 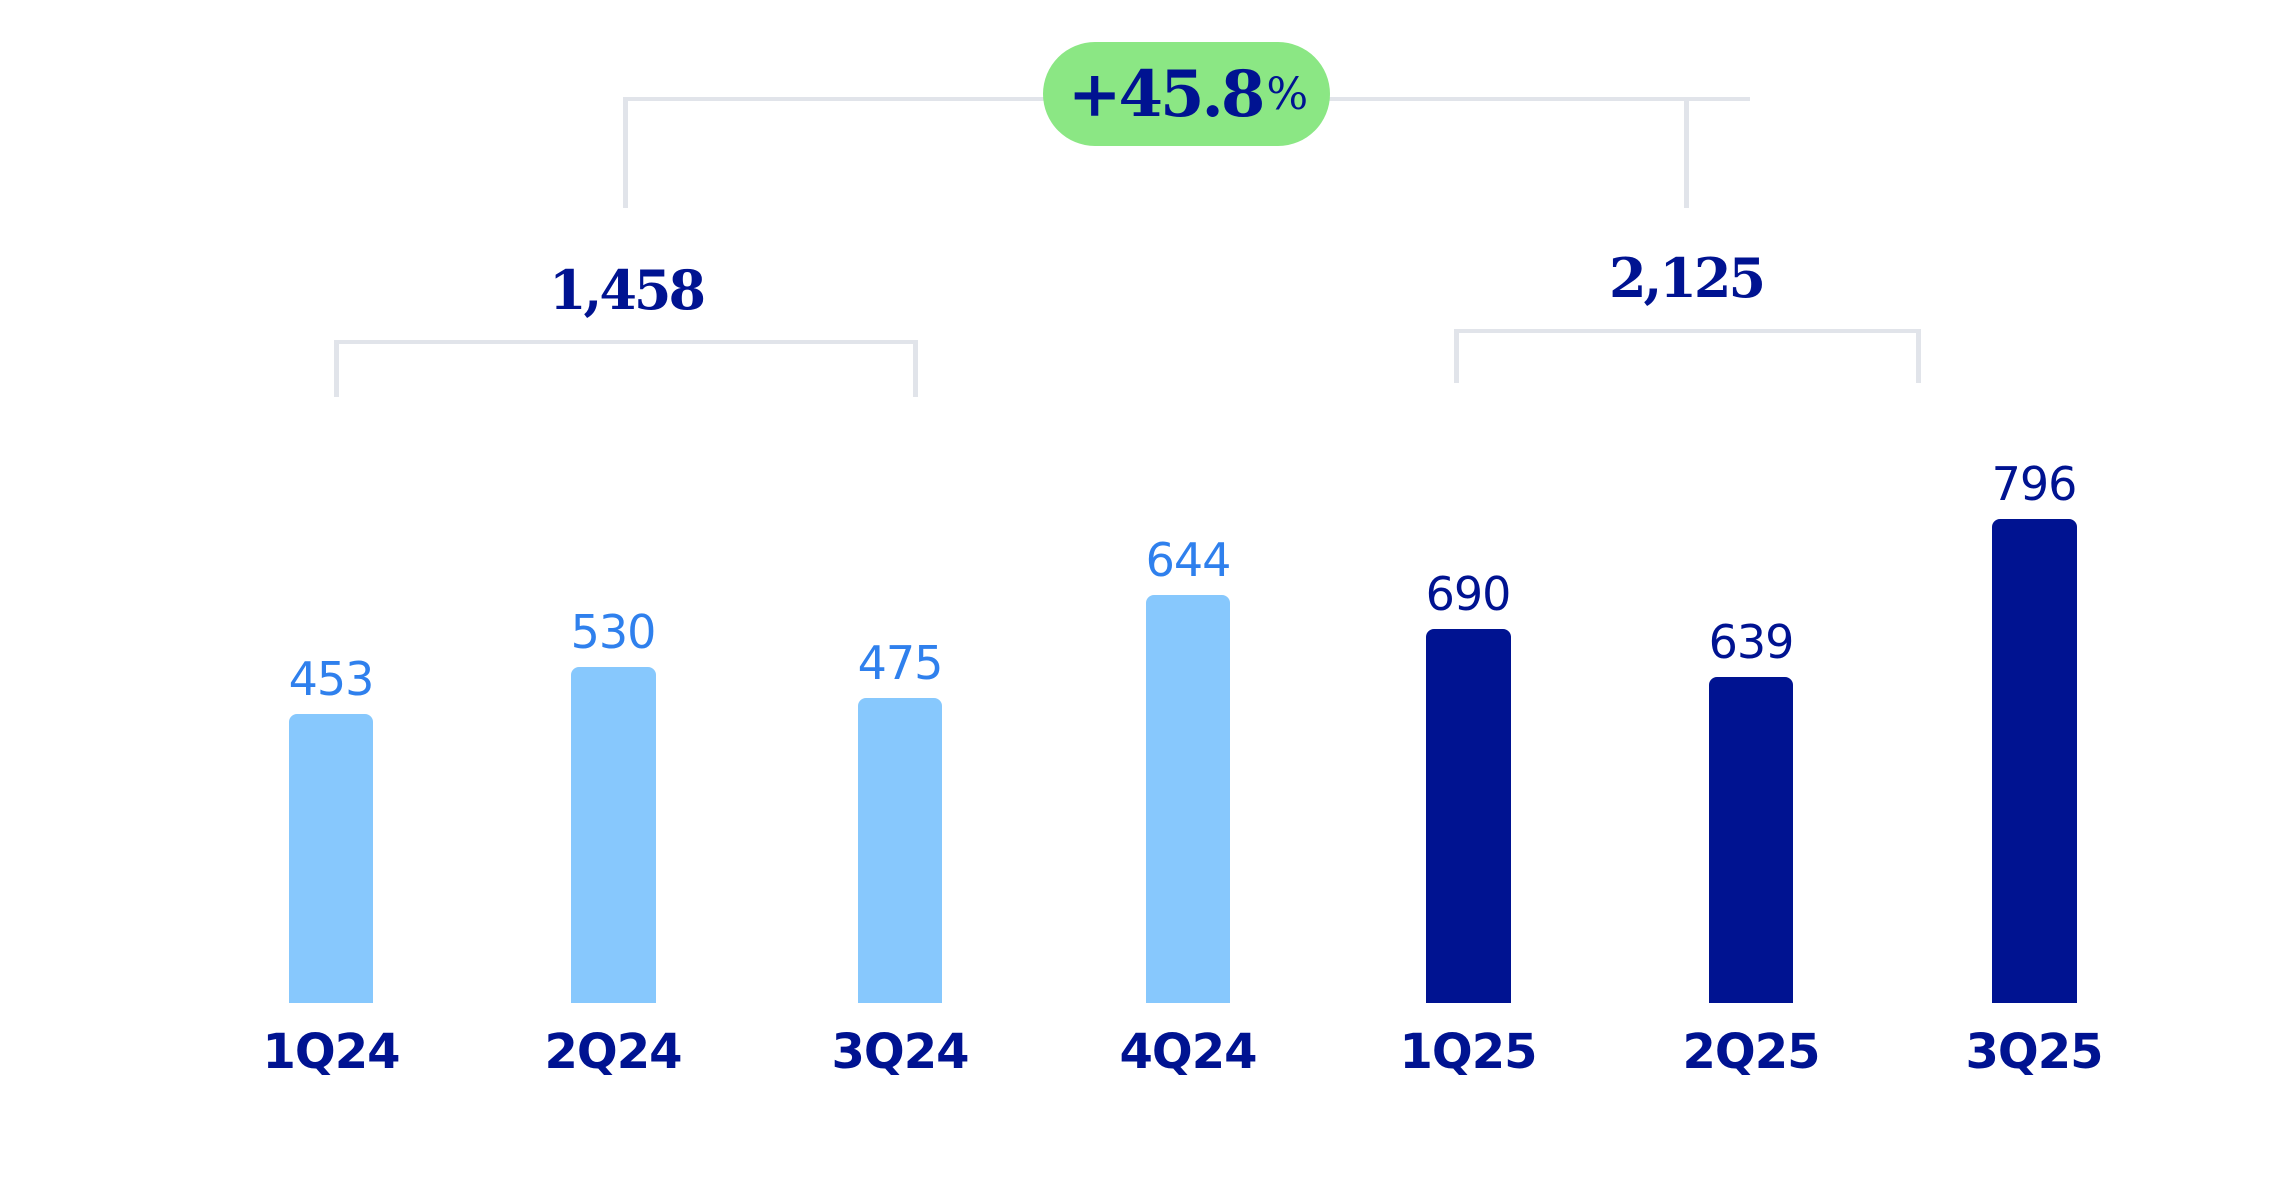 I want to click on category-label-3q24: 3Q24, so click(x=900, y=1052).